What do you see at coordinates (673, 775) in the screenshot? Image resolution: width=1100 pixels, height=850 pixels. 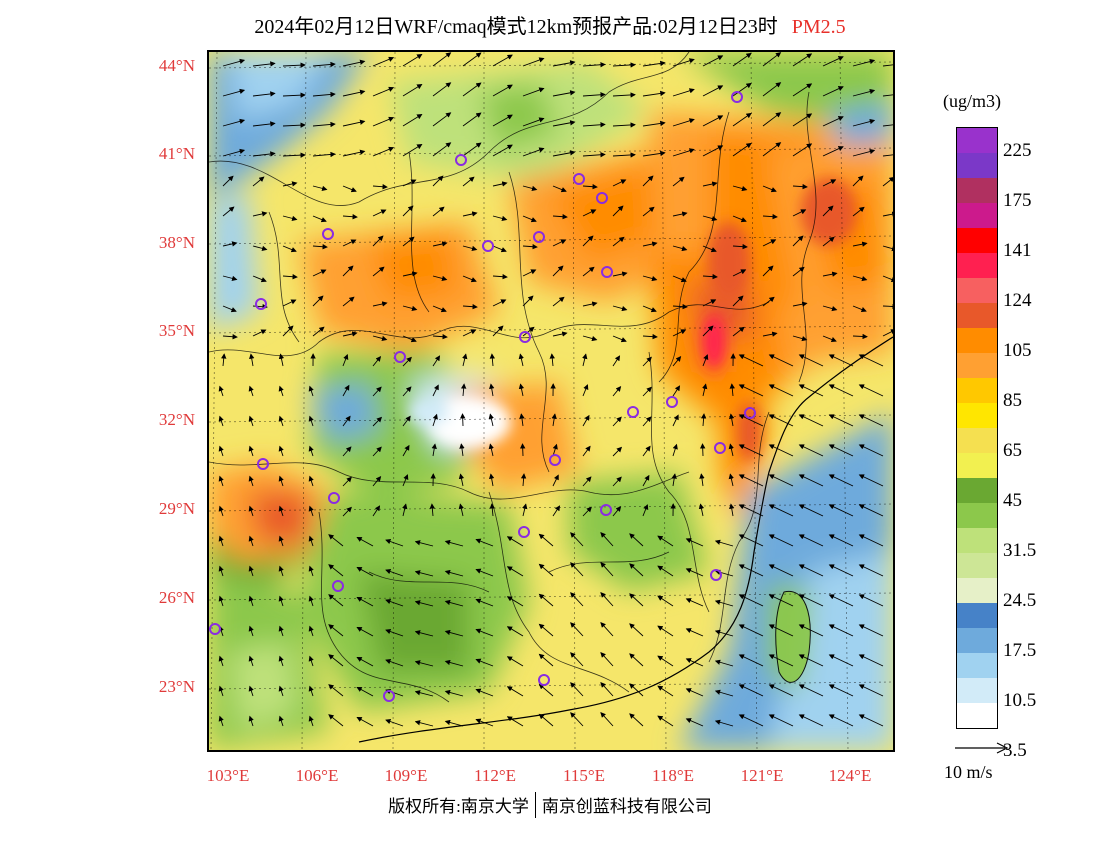 I see `lon-tick-label: 118°E` at bounding box center [673, 775].